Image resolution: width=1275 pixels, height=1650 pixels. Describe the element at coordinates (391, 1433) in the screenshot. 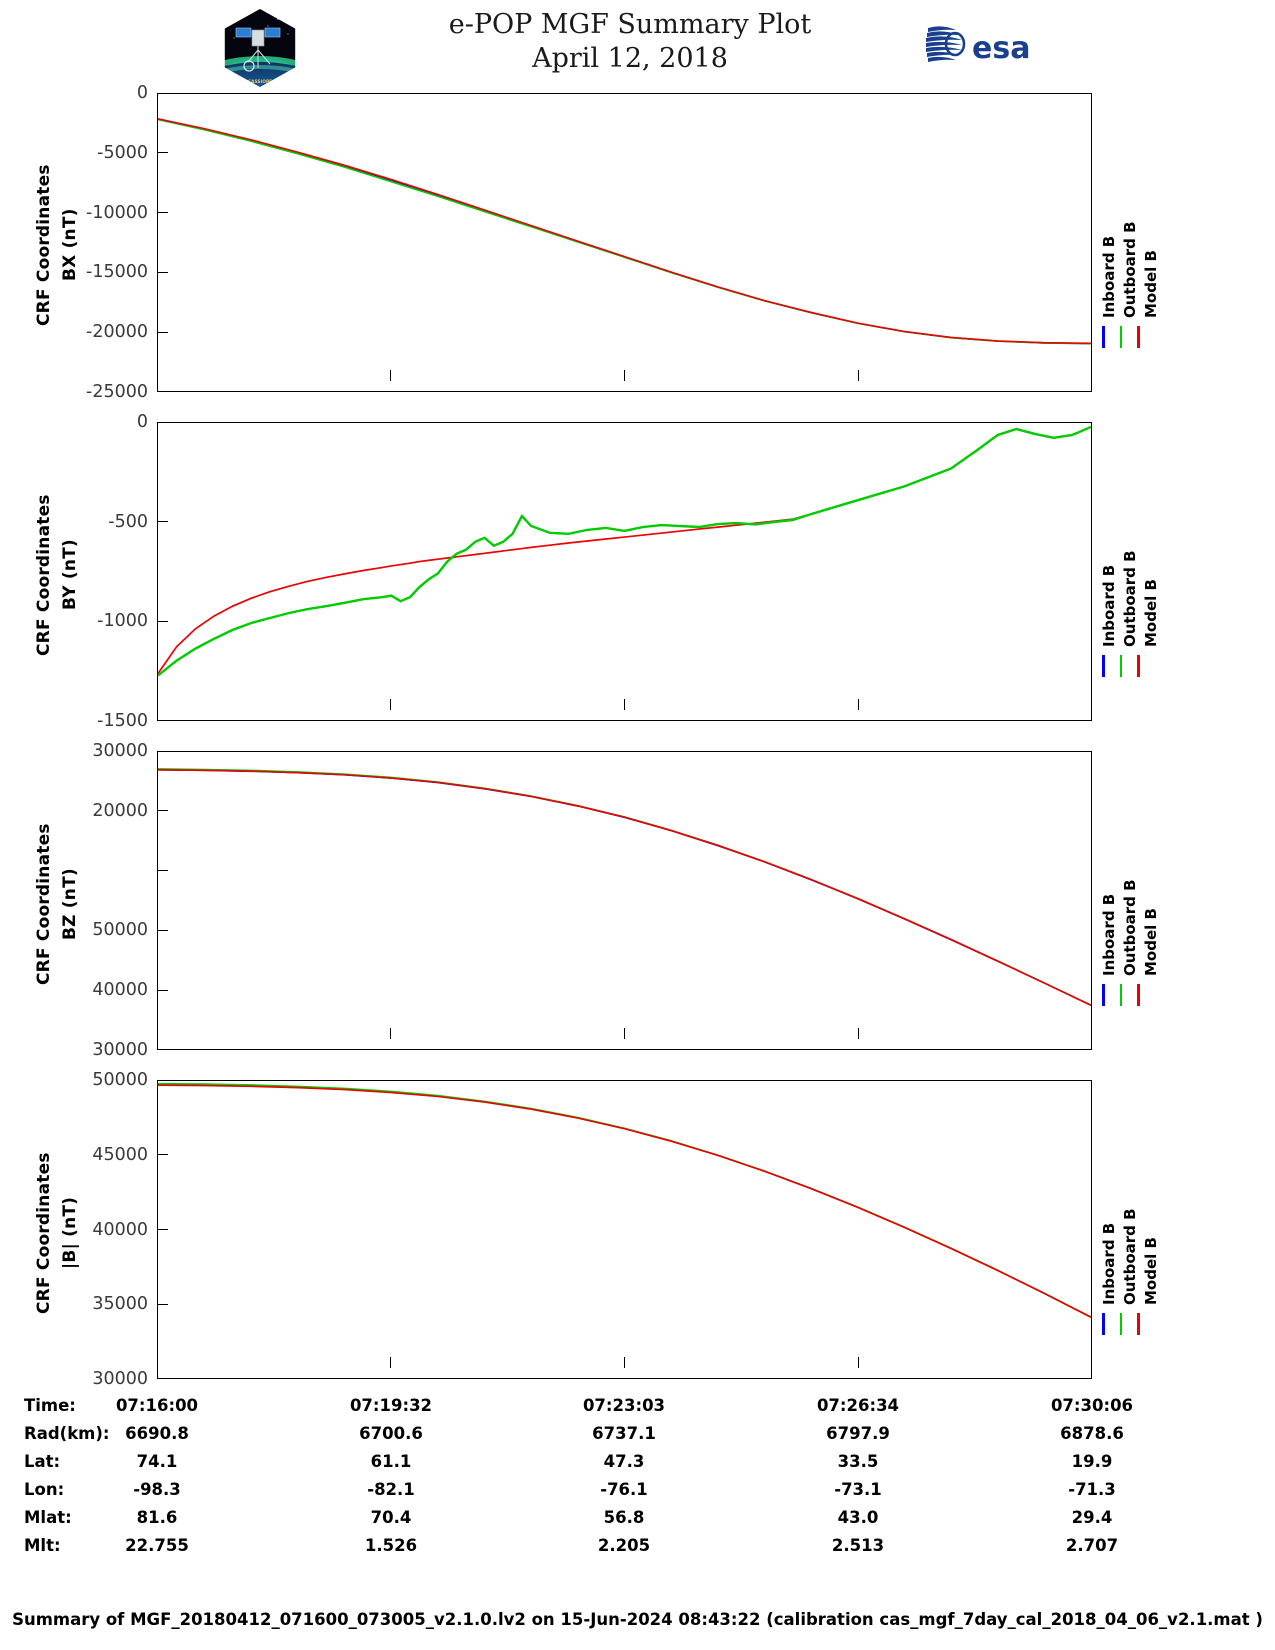

I see `table-cell: 6700.6` at that location.